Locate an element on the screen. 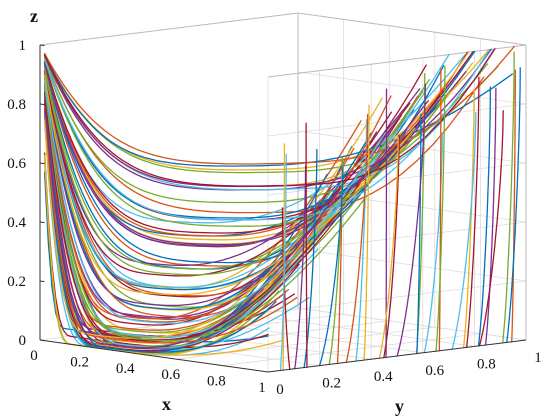  x-axis-line is located at coordinates (154, 356).